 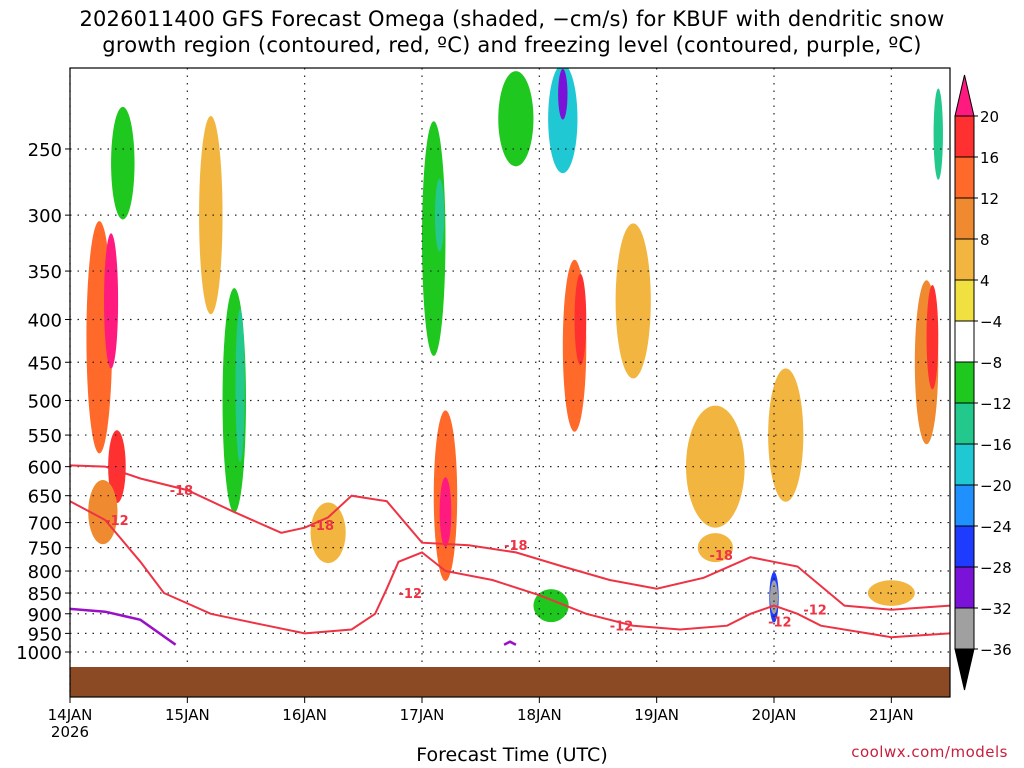 I want to click on y-tick-label: 550, so click(x=45, y=436).